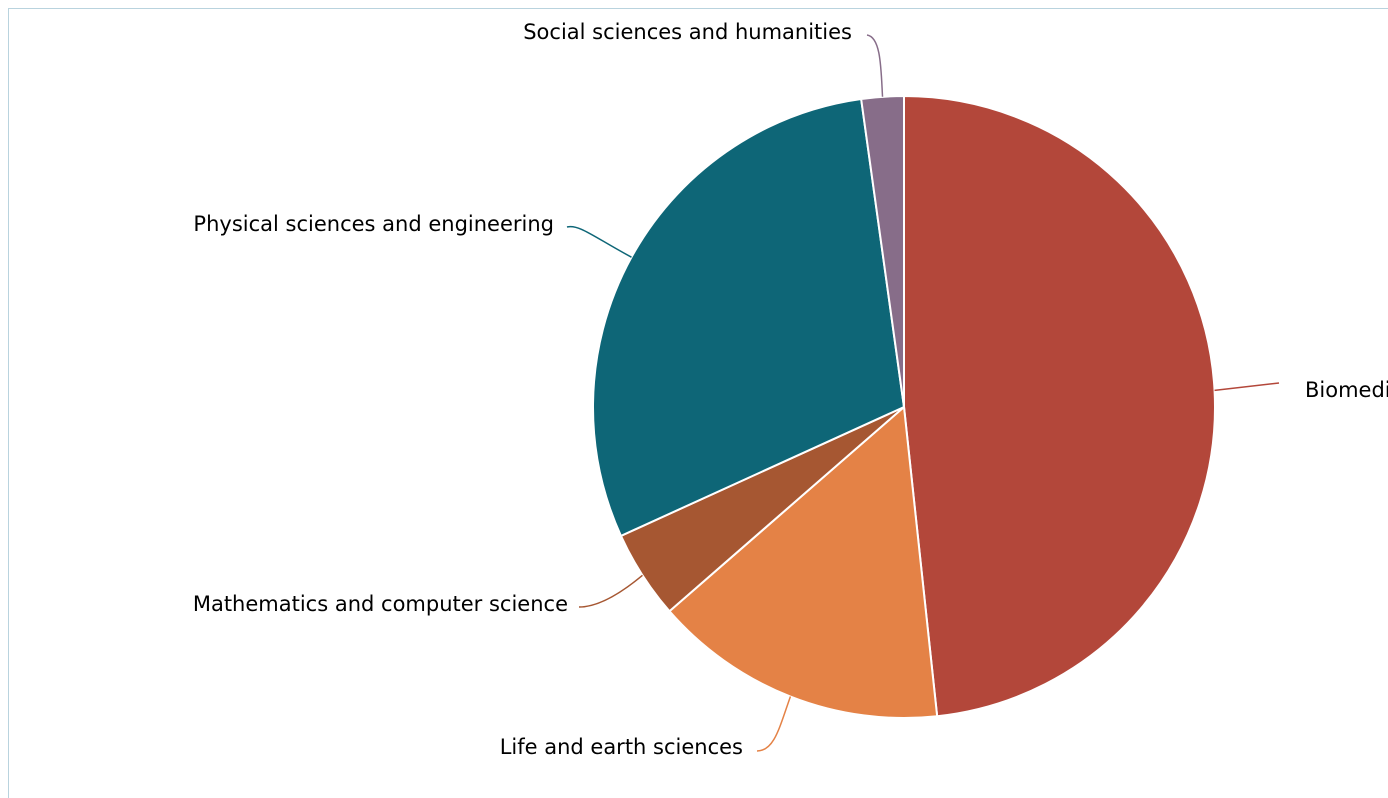  I want to click on slice-label-mathematics-and-computer-science: Mathematics and computer science, so click(380, 604).